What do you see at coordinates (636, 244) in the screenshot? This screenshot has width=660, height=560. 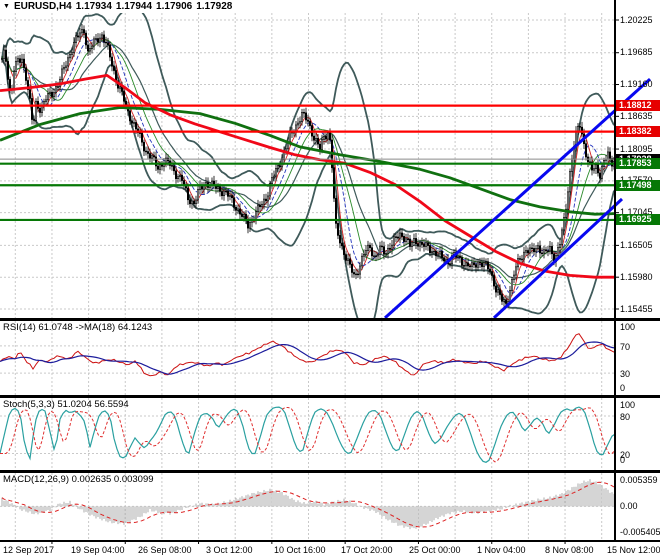 I see `price-axis-label: 1.16505` at bounding box center [636, 244].